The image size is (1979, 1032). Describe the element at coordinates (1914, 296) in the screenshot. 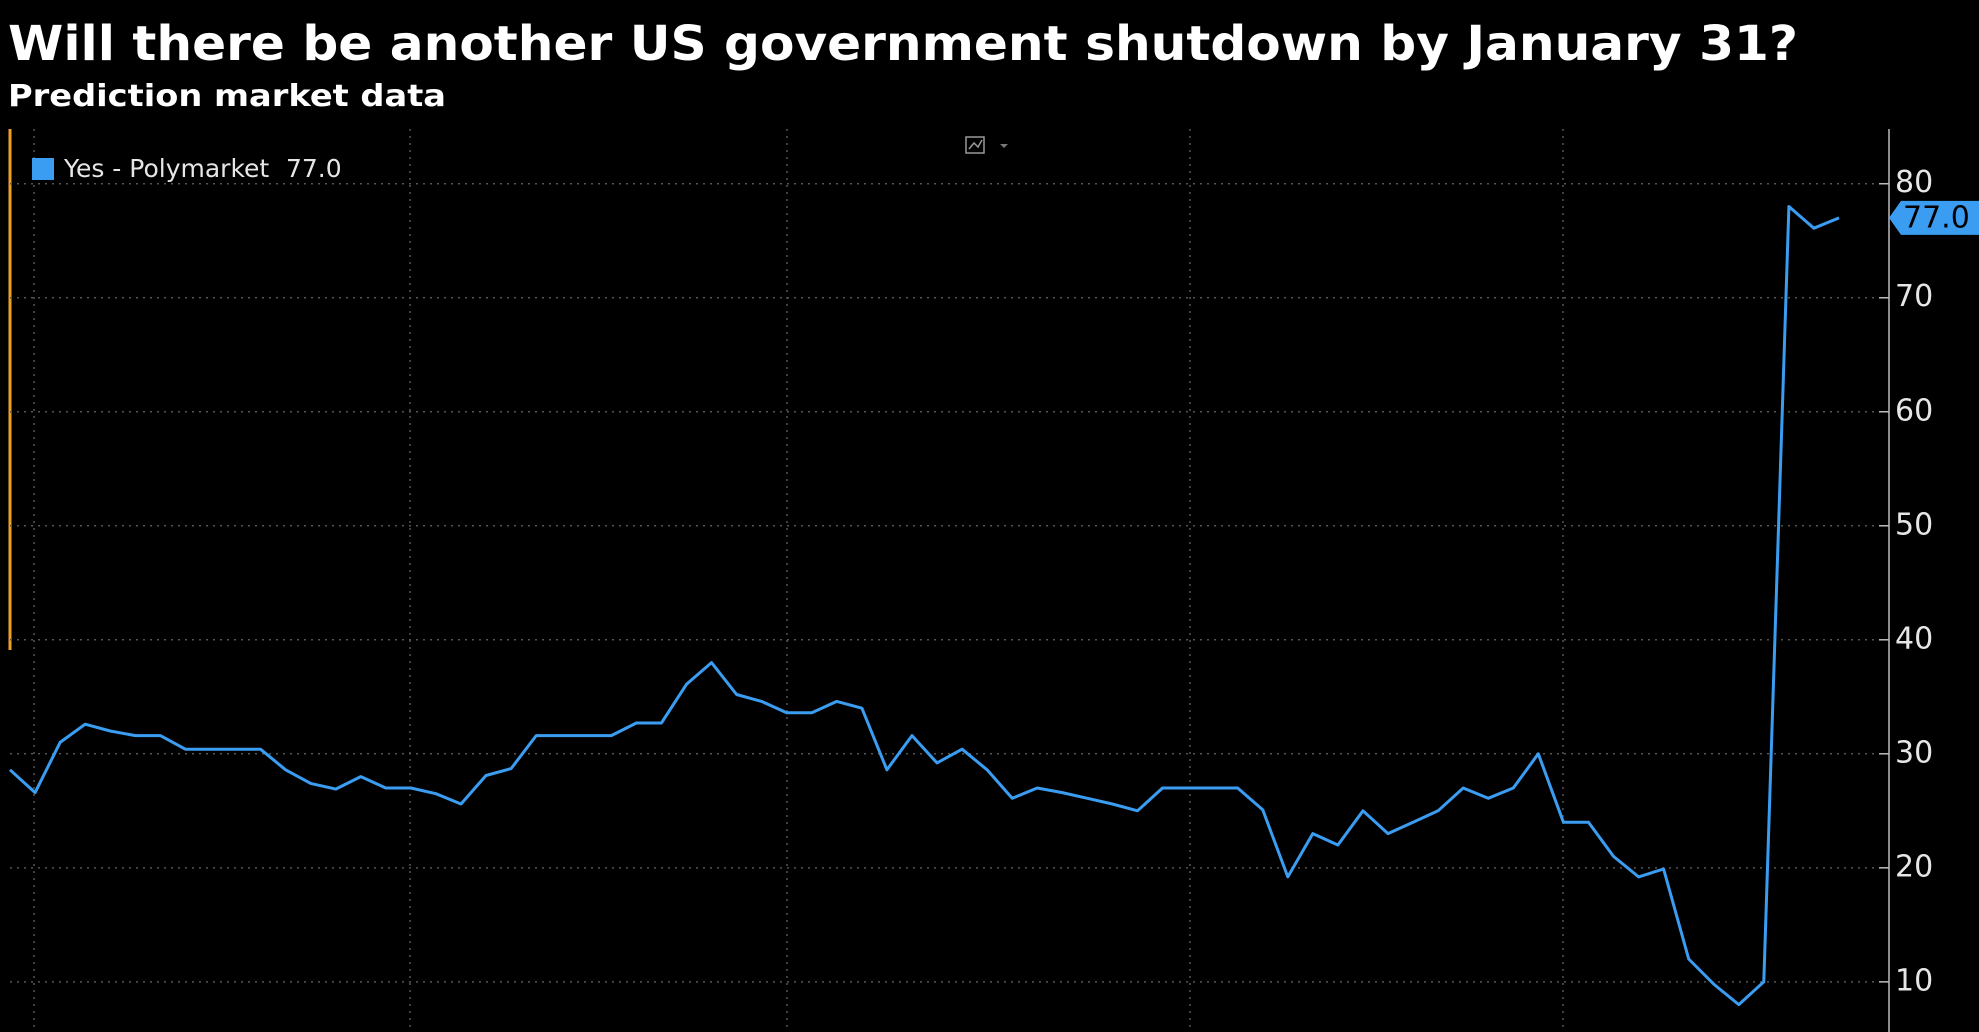

I see `y-tick-label: 70` at that location.